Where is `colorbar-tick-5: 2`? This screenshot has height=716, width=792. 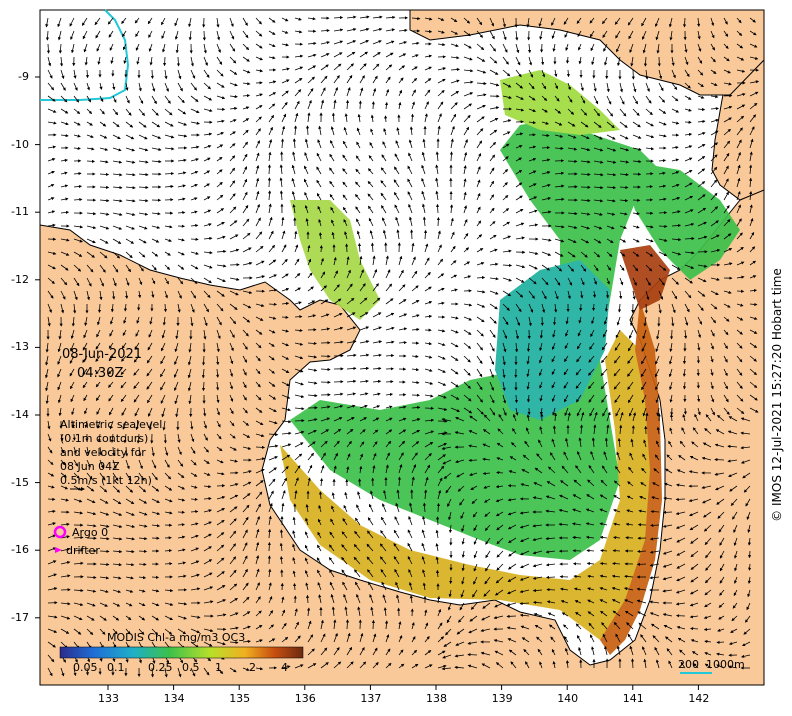 colorbar-tick-5: 2 is located at coordinates (252, 667).